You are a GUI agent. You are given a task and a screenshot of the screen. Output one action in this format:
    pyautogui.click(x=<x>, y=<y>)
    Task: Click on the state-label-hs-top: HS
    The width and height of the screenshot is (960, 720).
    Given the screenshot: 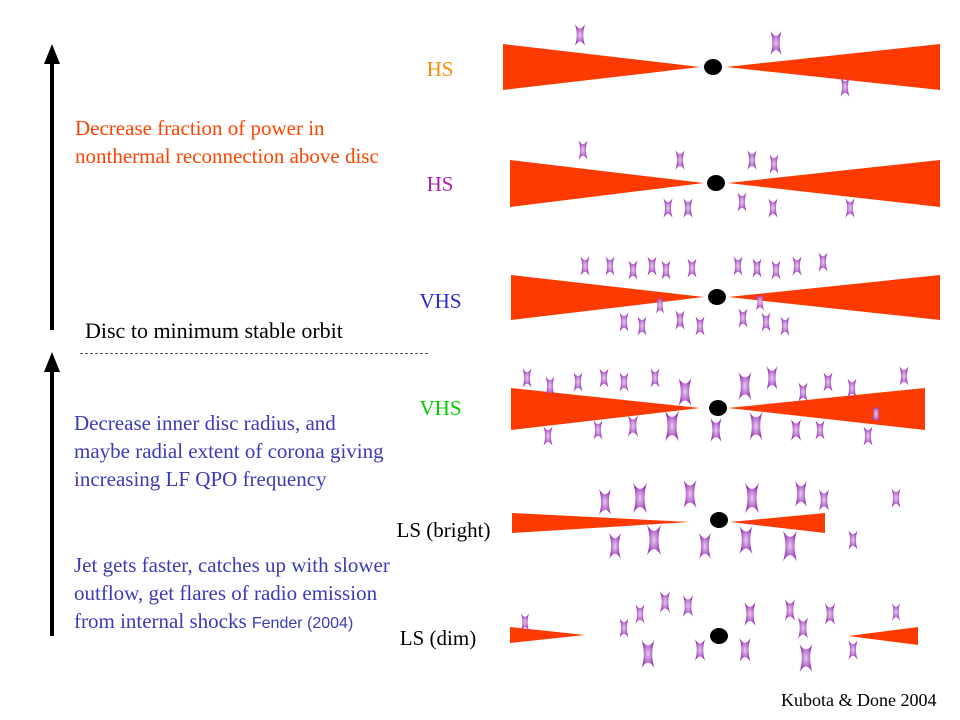 What is the action you would take?
    pyautogui.click(x=440, y=69)
    